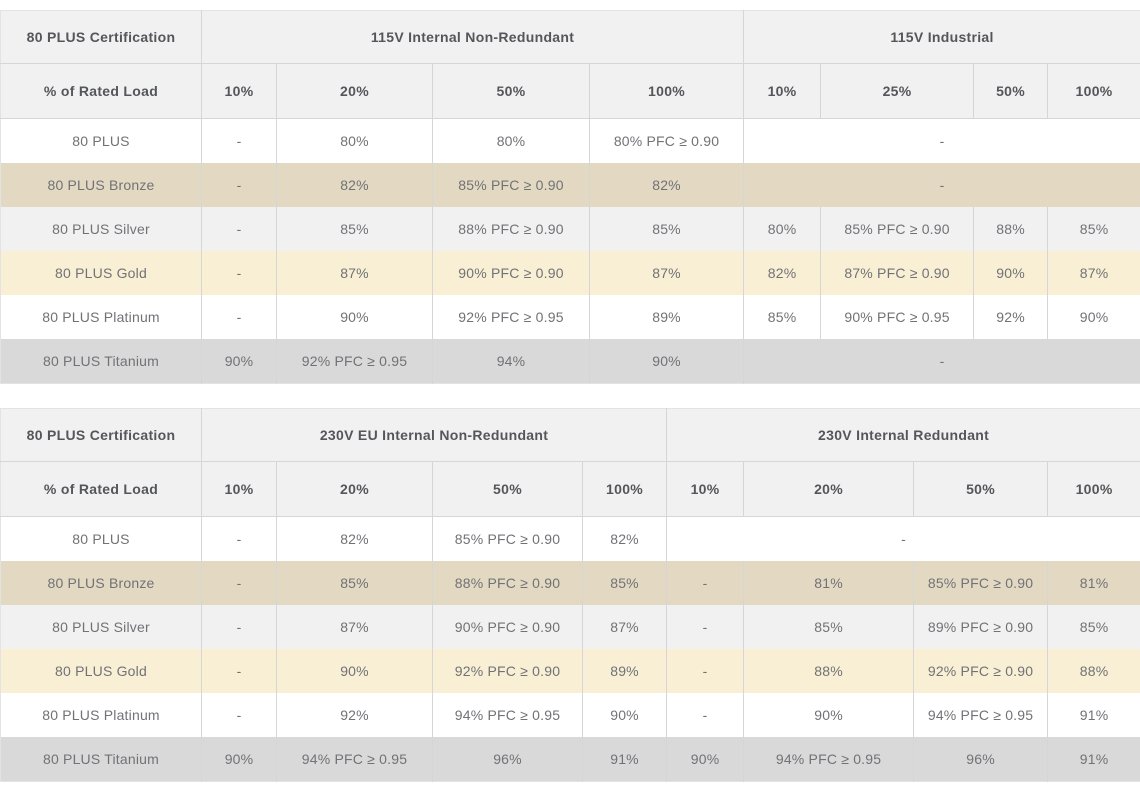 The image size is (1140, 789). What do you see at coordinates (101, 91) in the screenshot?
I see `load-header: % of Rated Load` at bounding box center [101, 91].